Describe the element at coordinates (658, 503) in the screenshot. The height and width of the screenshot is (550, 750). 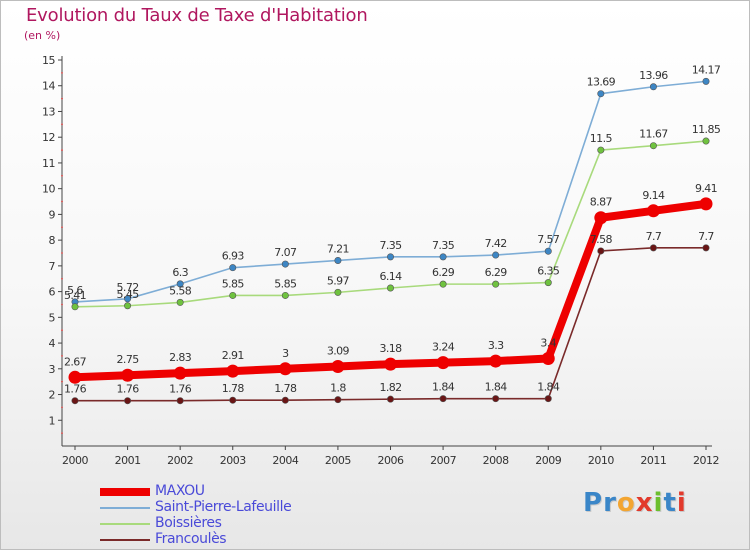
I see `logo-letter: i` at that location.